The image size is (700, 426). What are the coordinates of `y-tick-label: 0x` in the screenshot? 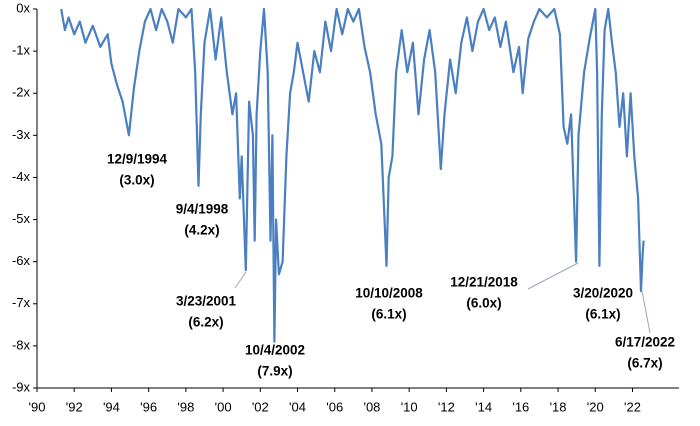 It's located at (23, 7).